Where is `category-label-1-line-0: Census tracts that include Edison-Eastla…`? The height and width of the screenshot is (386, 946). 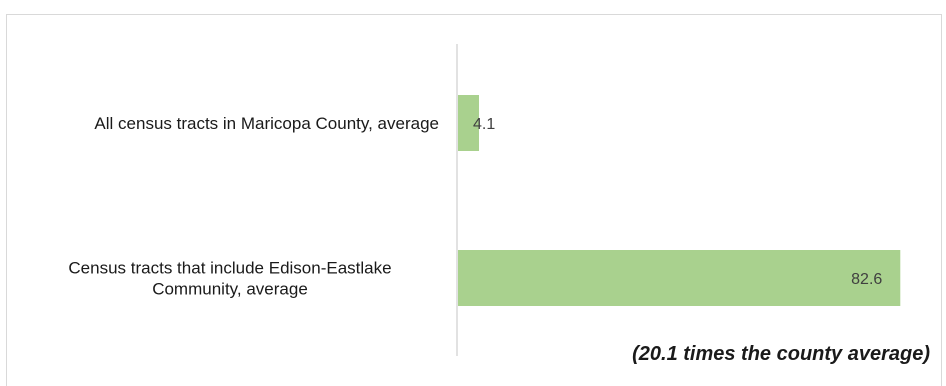
category-label-1-line-0: Census tracts that include Edison-Eastla… is located at coordinates (229, 268).